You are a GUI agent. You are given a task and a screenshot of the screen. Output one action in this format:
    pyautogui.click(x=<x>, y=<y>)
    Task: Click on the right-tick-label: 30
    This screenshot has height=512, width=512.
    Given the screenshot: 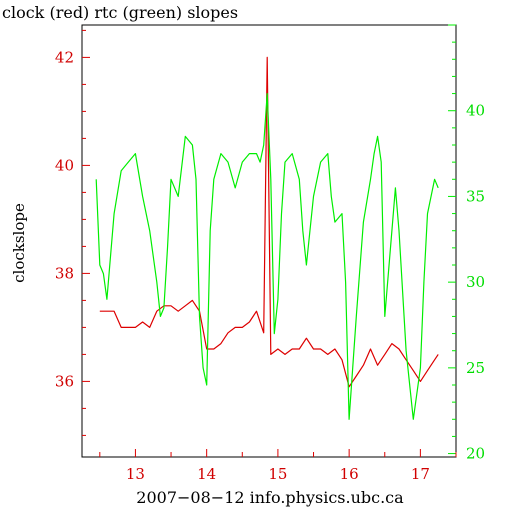 What is the action you would take?
    pyautogui.click(x=475, y=282)
    